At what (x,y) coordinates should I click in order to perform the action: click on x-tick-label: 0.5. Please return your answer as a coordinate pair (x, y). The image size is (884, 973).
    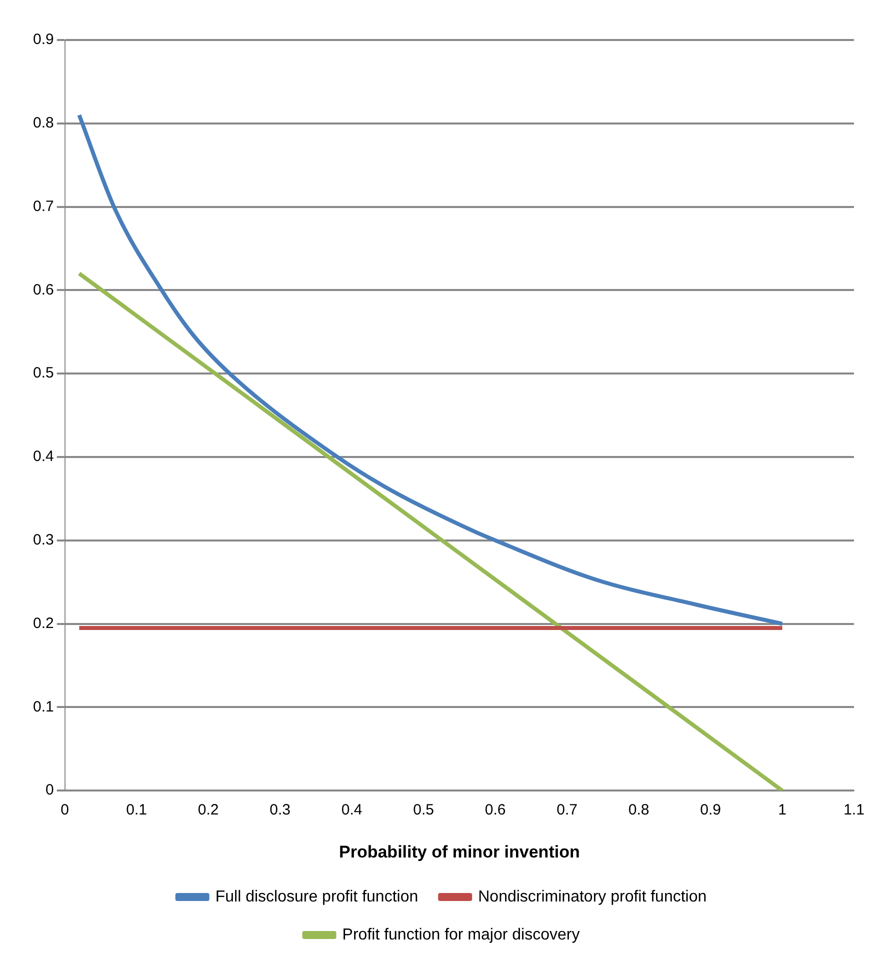
    Looking at the image, I should click on (423, 810).